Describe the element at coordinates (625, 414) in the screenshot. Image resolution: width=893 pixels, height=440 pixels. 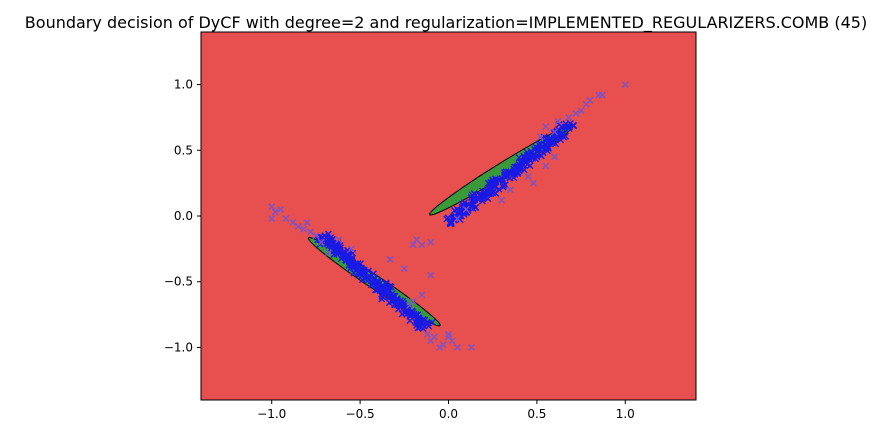
I see `x-tick-label: 1.0` at that location.